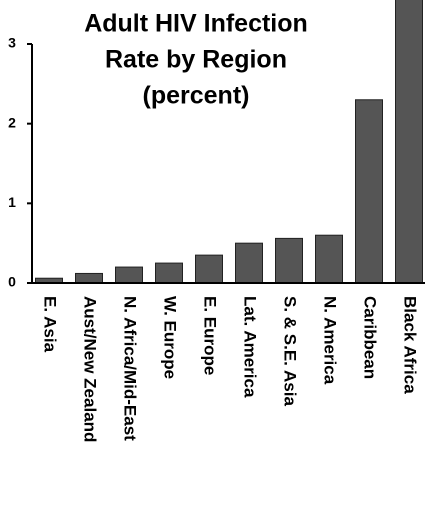 Image resolution: width=425 pixels, height=523 pixels. I want to click on x-tick-label: W. Europe, so click(170, 337).